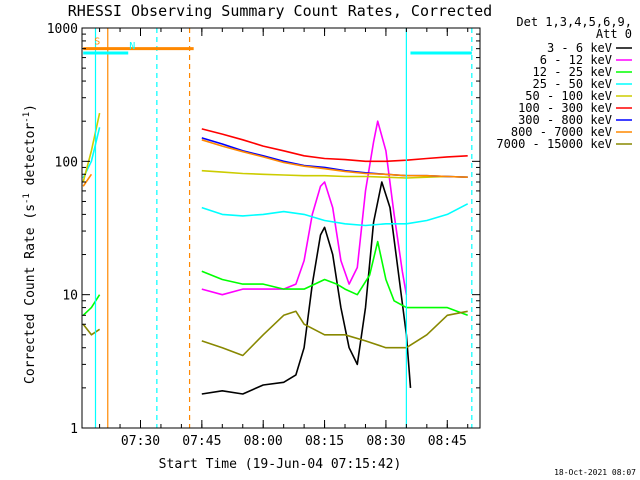 The image size is (640, 480). What do you see at coordinates (66, 162) in the screenshot?
I see `y-tick-label-100: 100` at bounding box center [66, 162].